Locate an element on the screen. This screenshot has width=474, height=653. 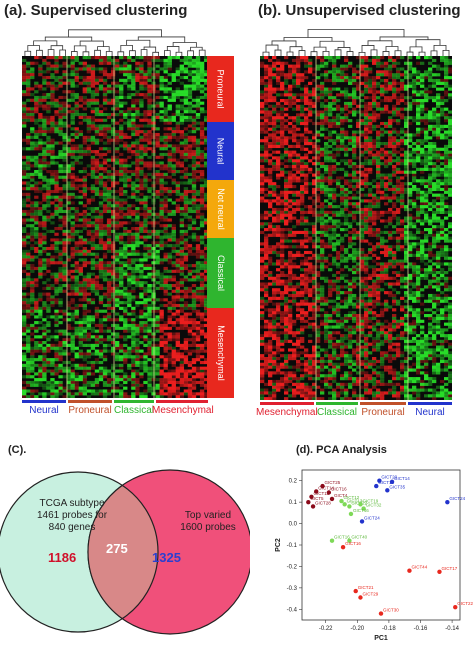
panel-a-colbar-proneural is located at coordinates (90, 401).